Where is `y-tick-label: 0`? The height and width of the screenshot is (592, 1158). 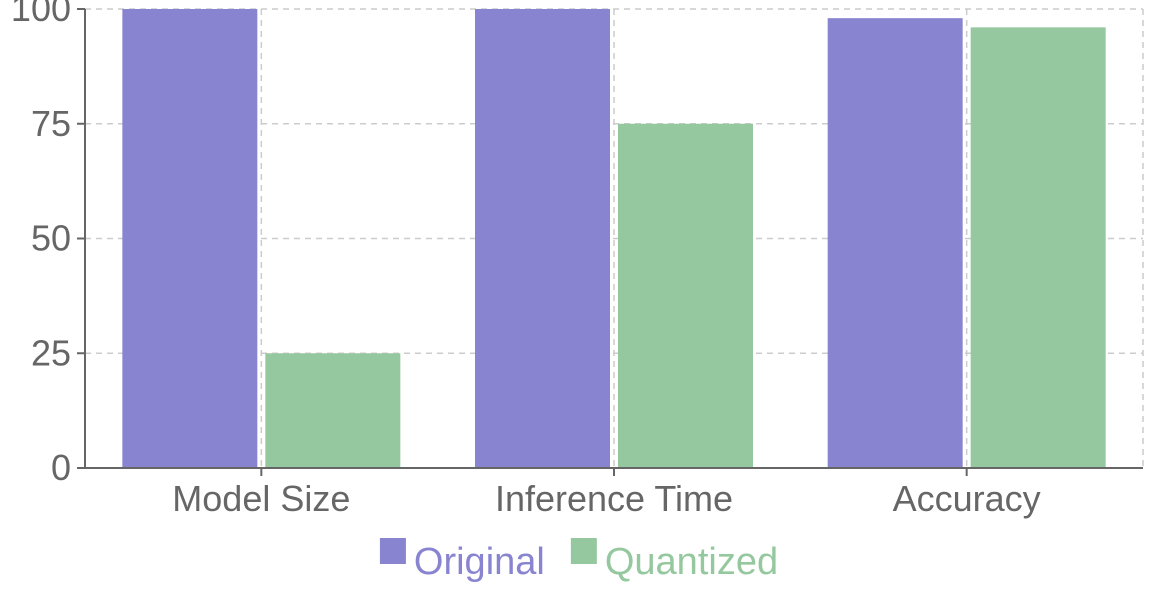
y-tick-label: 0 is located at coordinates (61, 467).